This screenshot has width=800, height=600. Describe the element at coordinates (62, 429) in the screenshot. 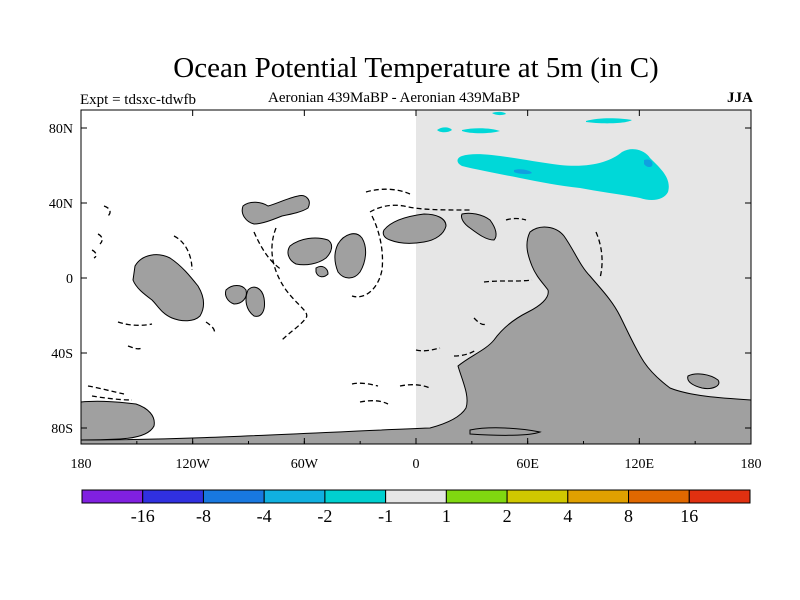

I see `y-tick-label: 80S` at that location.